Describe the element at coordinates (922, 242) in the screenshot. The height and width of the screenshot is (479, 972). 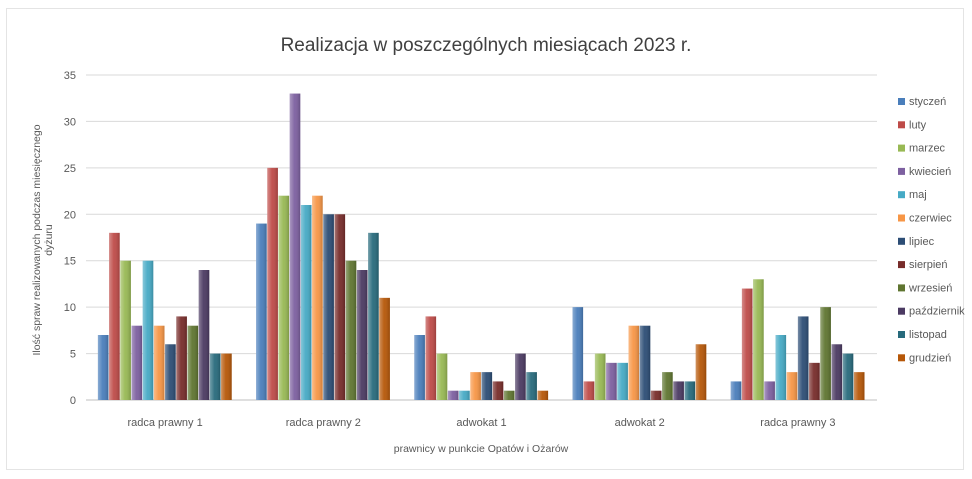
I see `legend-label: lipiec` at that location.